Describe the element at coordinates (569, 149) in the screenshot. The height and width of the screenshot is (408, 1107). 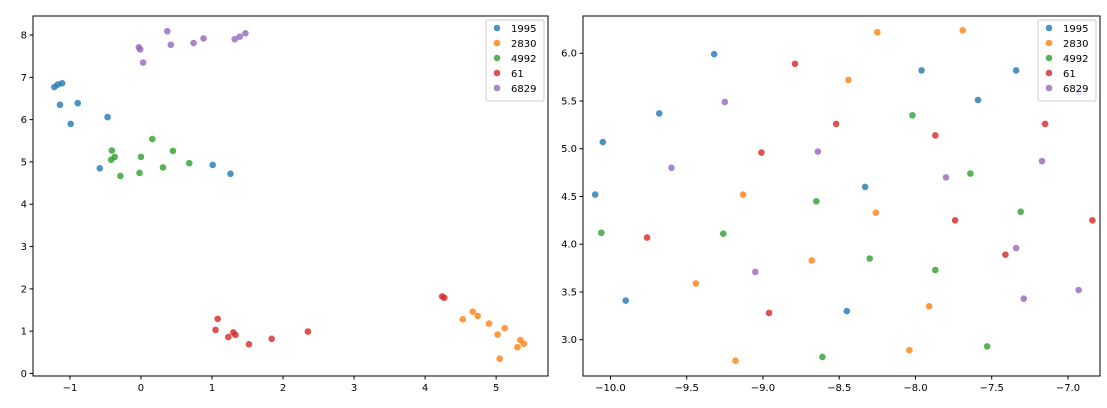
I see `y-tick-label: 5.0` at that location.